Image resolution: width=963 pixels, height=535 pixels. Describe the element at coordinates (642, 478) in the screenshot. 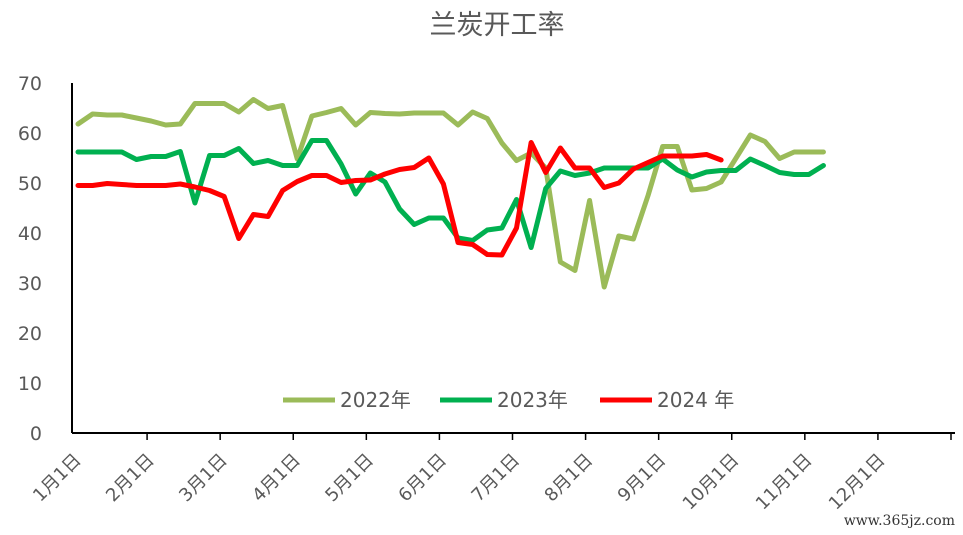

I see `x-tick-label: 9月1日` at that location.